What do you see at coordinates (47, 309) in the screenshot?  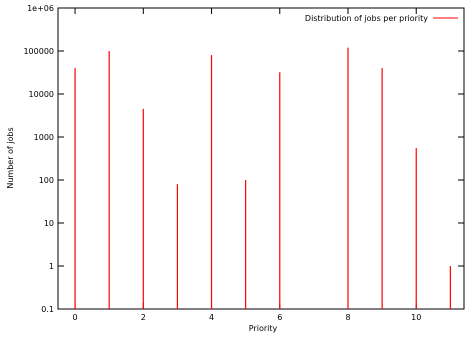 I see `y-tick-label: 0.1` at bounding box center [47, 309].